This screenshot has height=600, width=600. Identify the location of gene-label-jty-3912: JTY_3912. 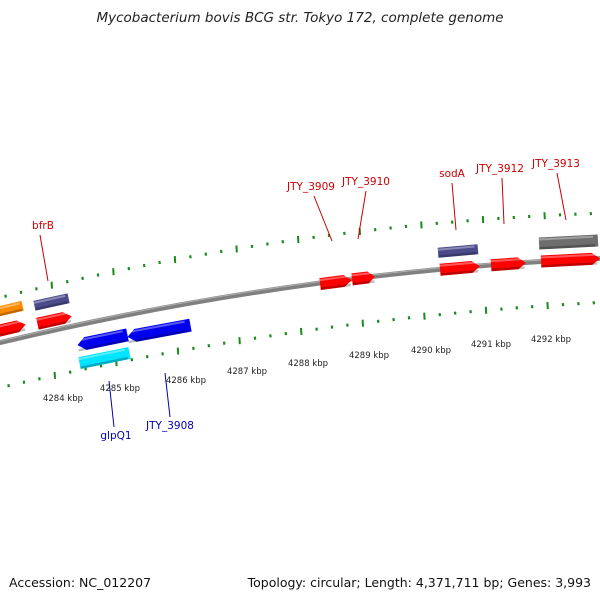
(499, 169).